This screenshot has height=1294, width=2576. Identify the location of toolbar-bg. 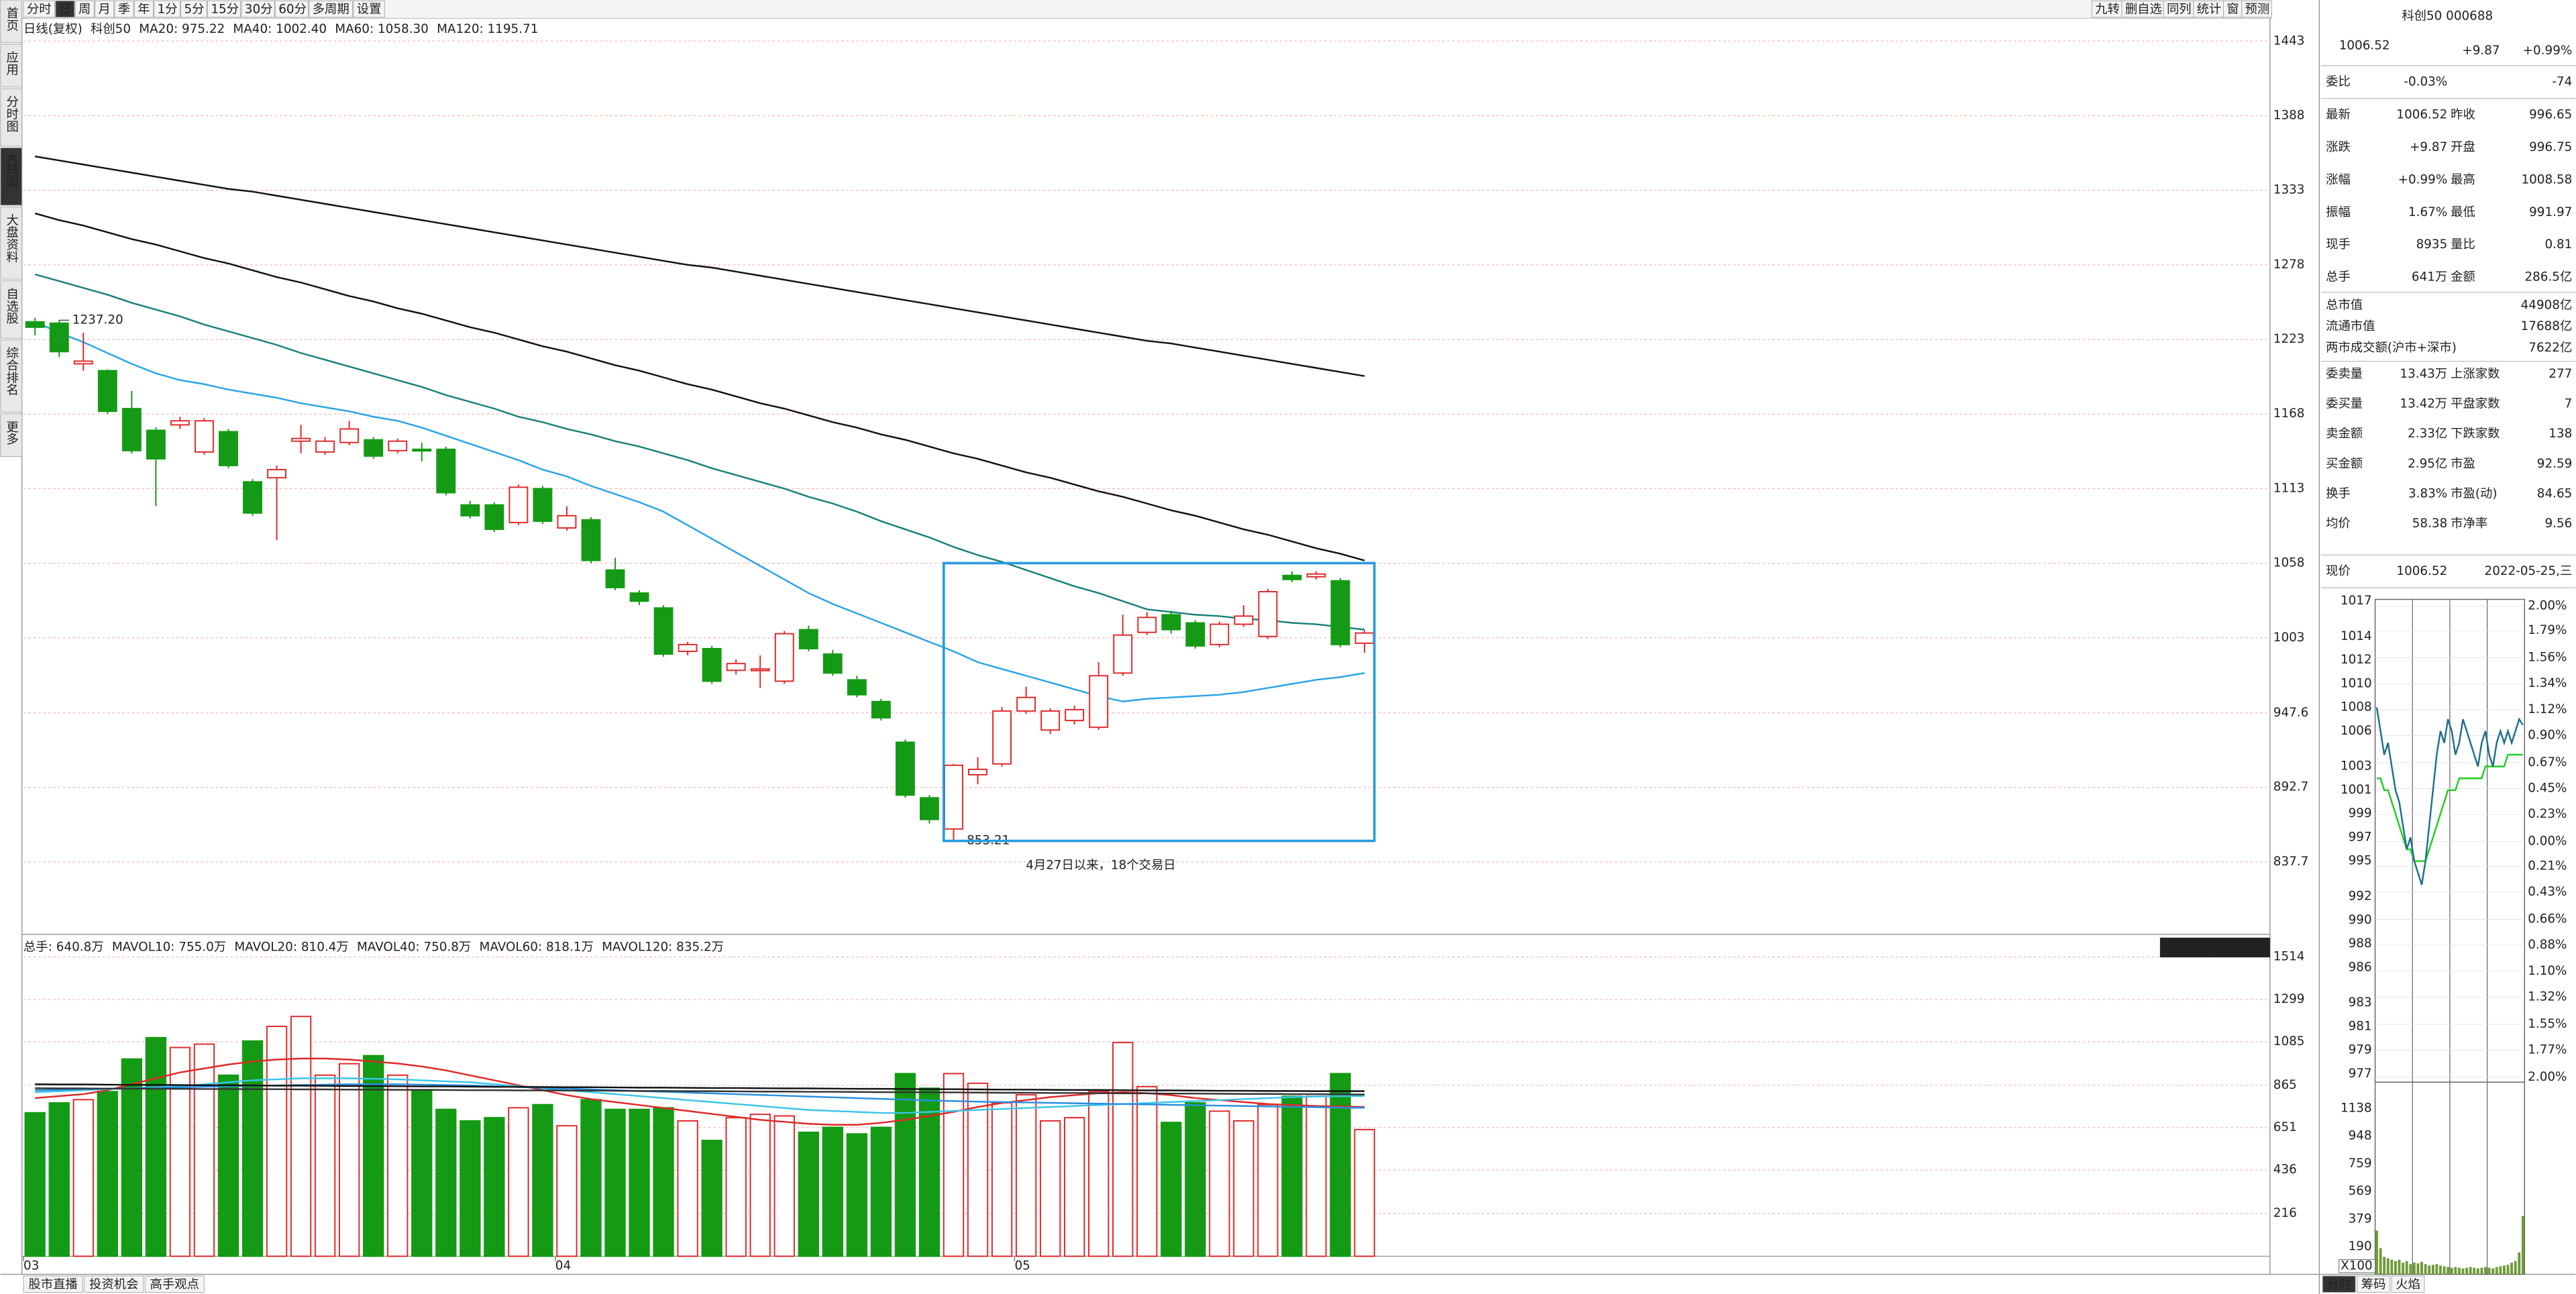
(1146, 9).